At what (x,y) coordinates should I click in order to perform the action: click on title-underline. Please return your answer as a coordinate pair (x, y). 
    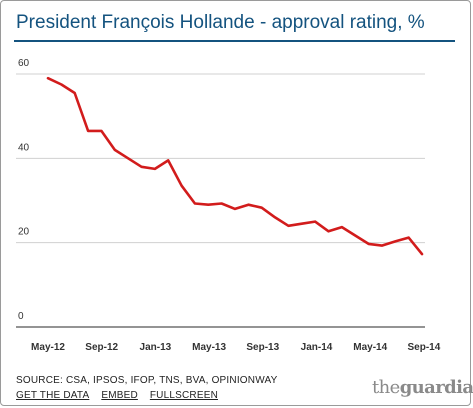
    Looking at the image, I should click on (234, 41).